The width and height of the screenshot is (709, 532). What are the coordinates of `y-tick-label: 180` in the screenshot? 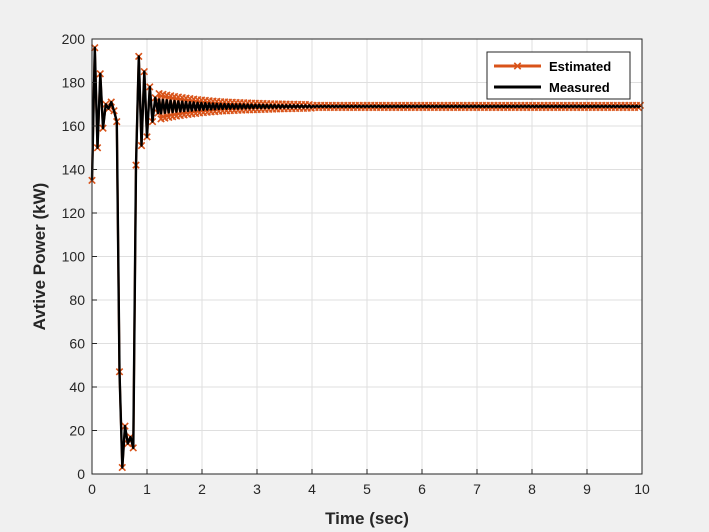 It's located at (74, 83).